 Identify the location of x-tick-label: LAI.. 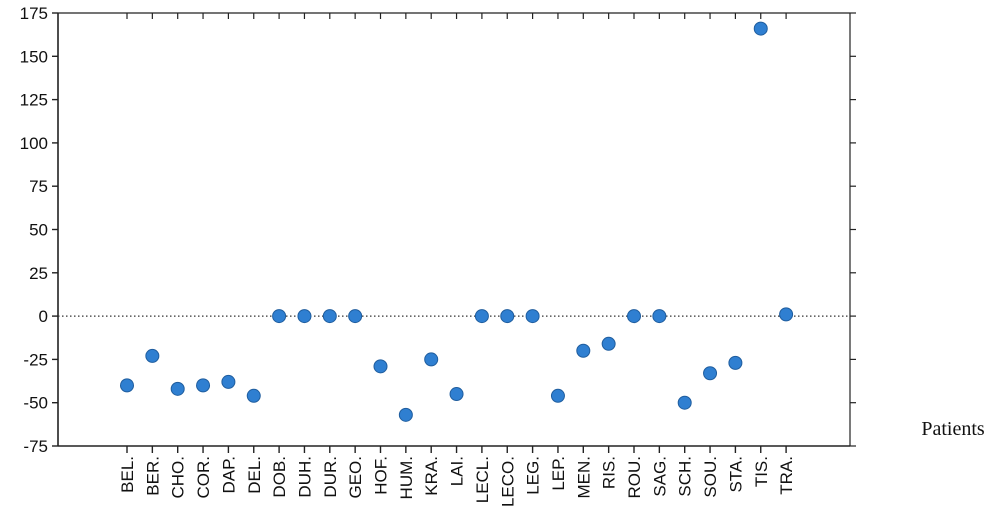
(457, 471).